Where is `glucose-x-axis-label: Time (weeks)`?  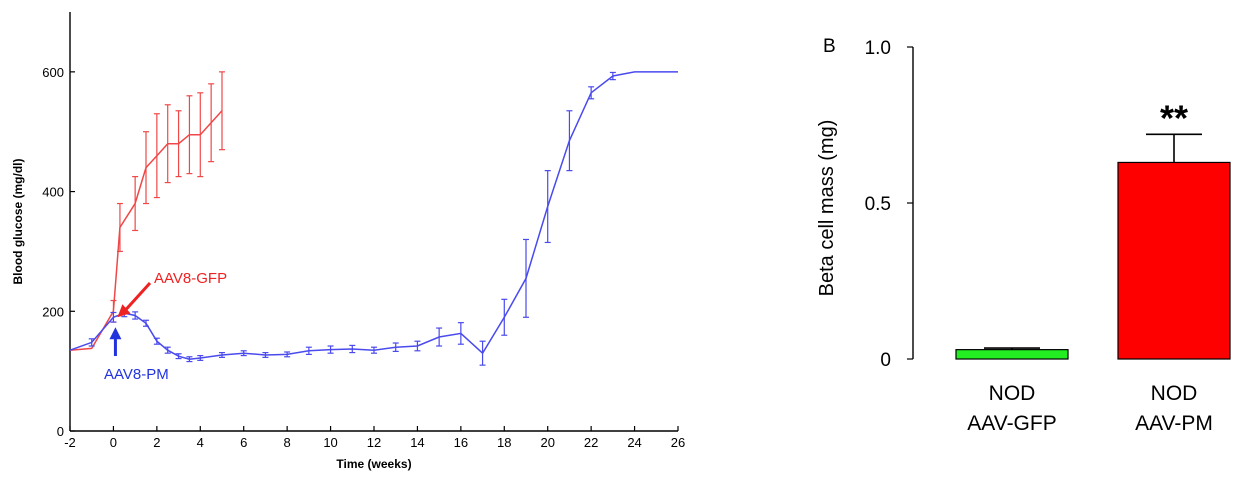 glucose-x-axis-label: Time (weeks) is located at coordinates (373, 464).